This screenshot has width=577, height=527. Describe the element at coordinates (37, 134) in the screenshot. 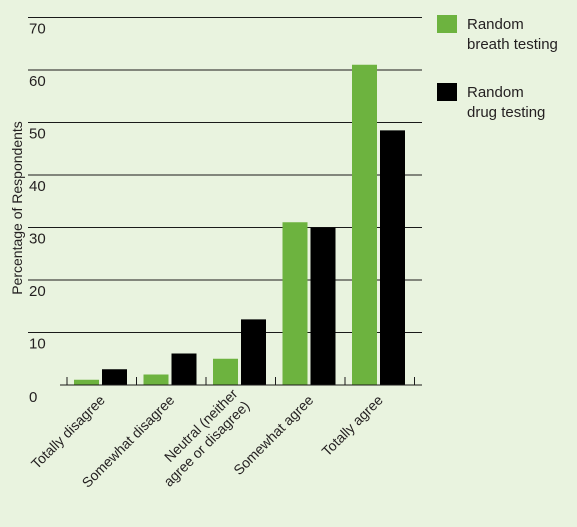

I see `y-tick-label: 50` at that location.